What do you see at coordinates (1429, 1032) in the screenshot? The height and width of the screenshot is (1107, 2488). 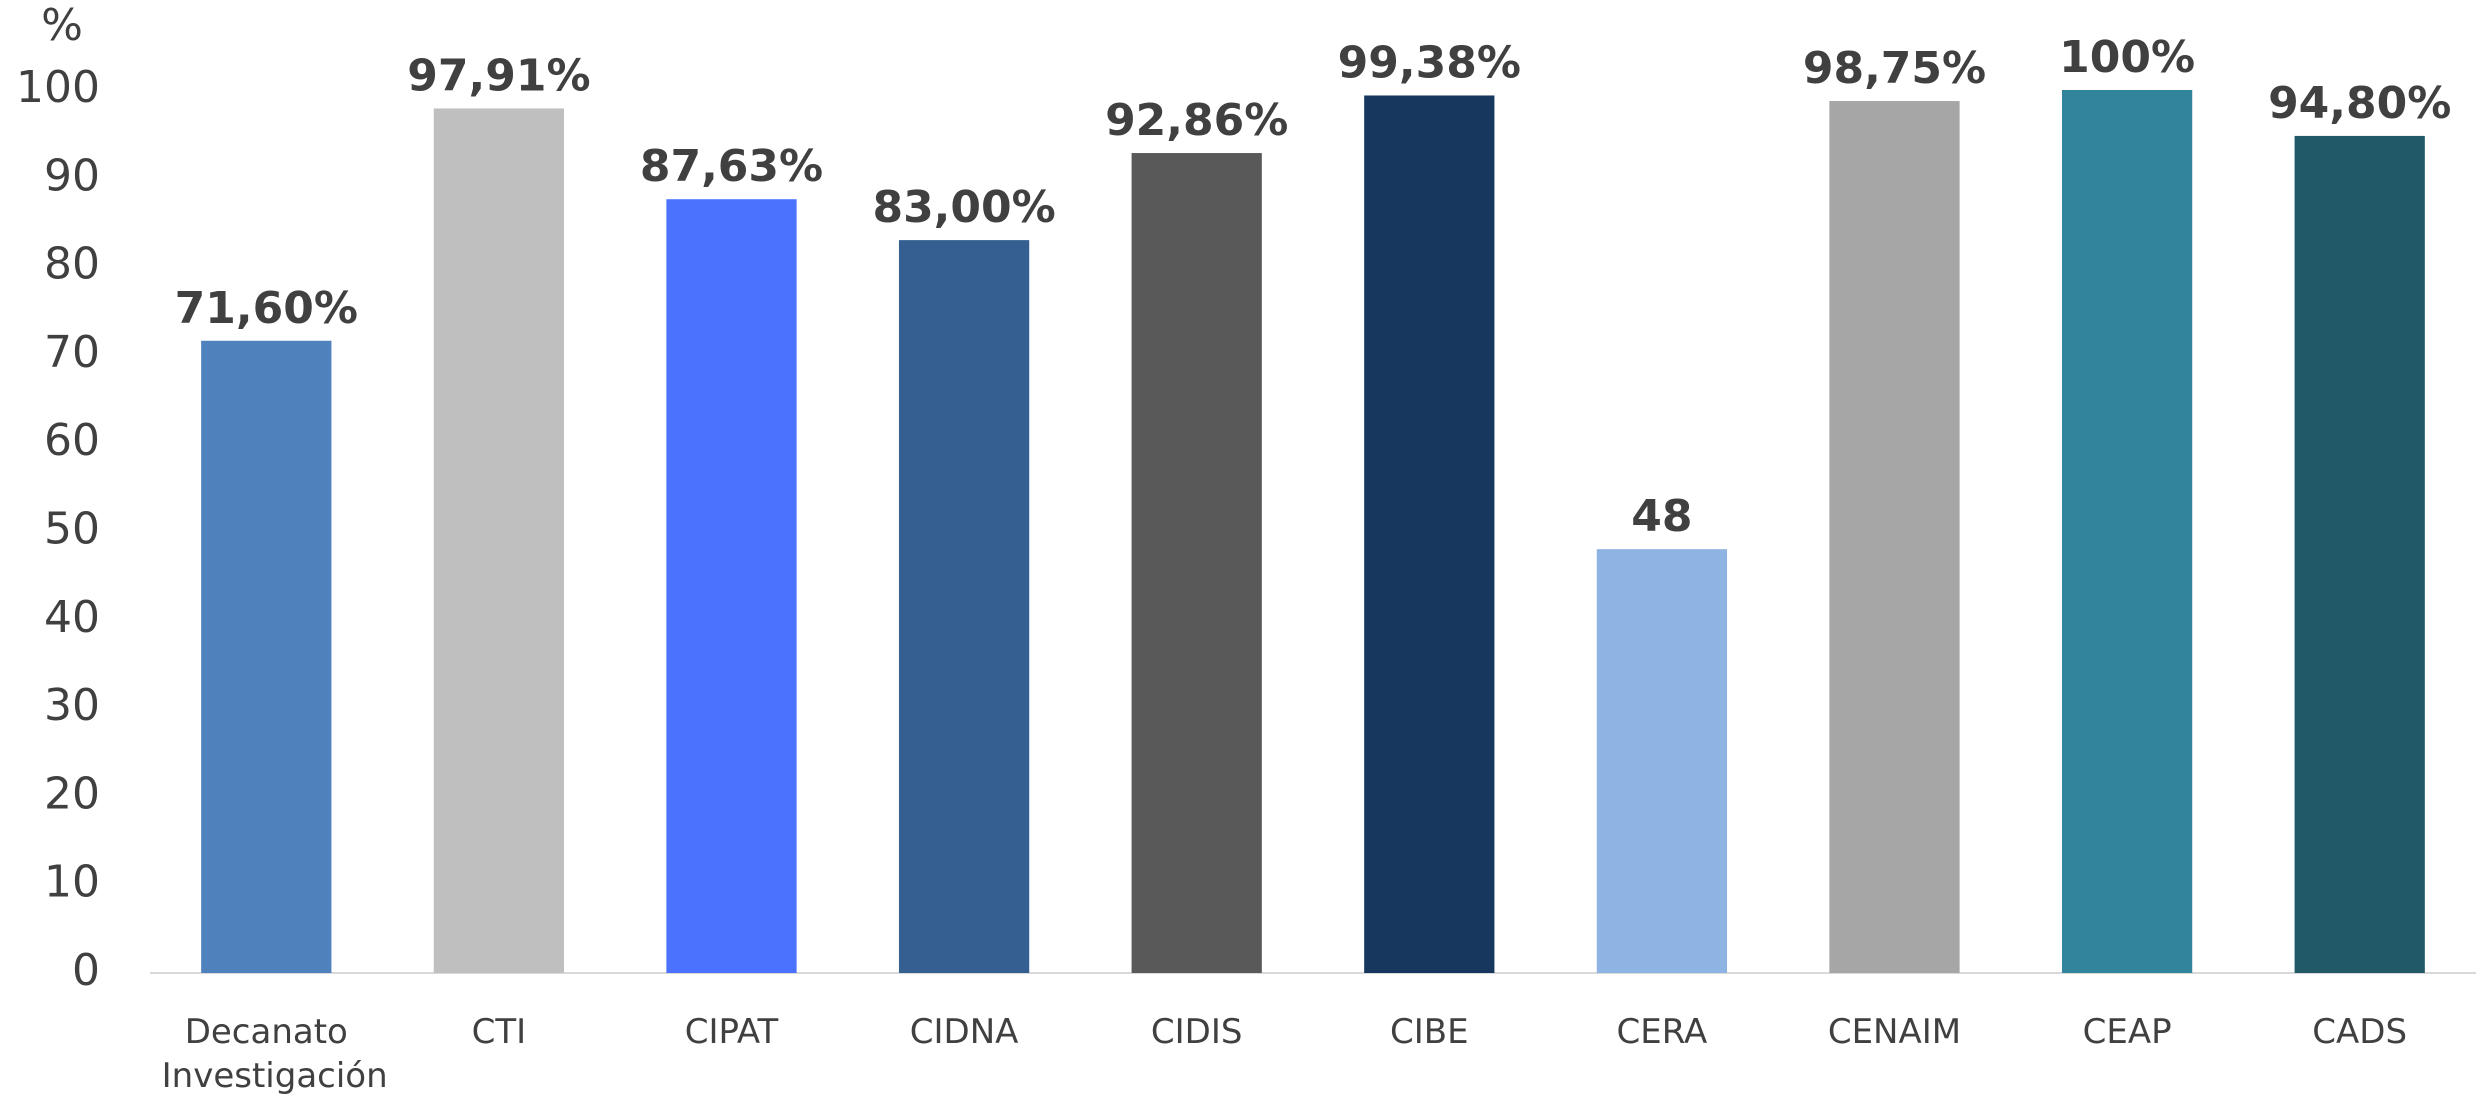 I see `x-tick-label: CIBE` at bounding box center [1429, 1032].